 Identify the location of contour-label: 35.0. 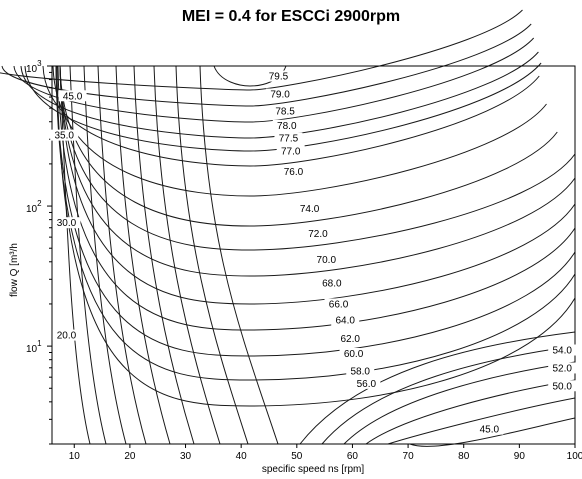
(65, 136).